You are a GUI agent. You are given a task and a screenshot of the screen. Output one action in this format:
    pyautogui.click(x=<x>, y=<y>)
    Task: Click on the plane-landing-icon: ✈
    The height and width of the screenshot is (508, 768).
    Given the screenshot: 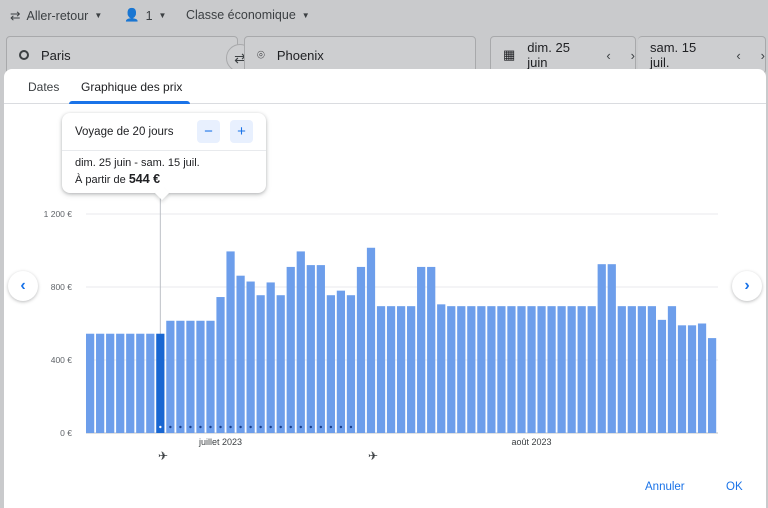 What is the action you would take?
    pyautogui.click(x=373, y=456)
    